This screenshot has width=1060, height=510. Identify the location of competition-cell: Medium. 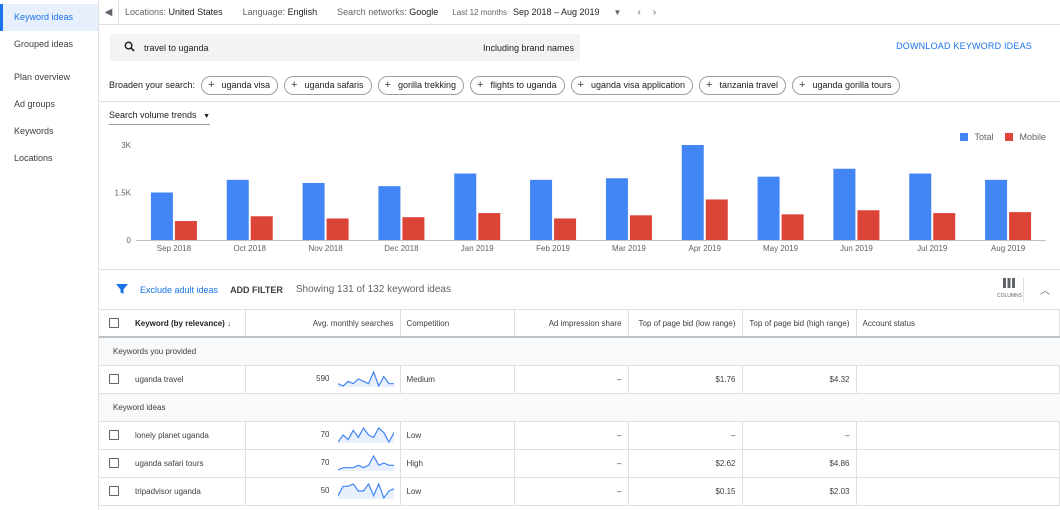
(457, 379).